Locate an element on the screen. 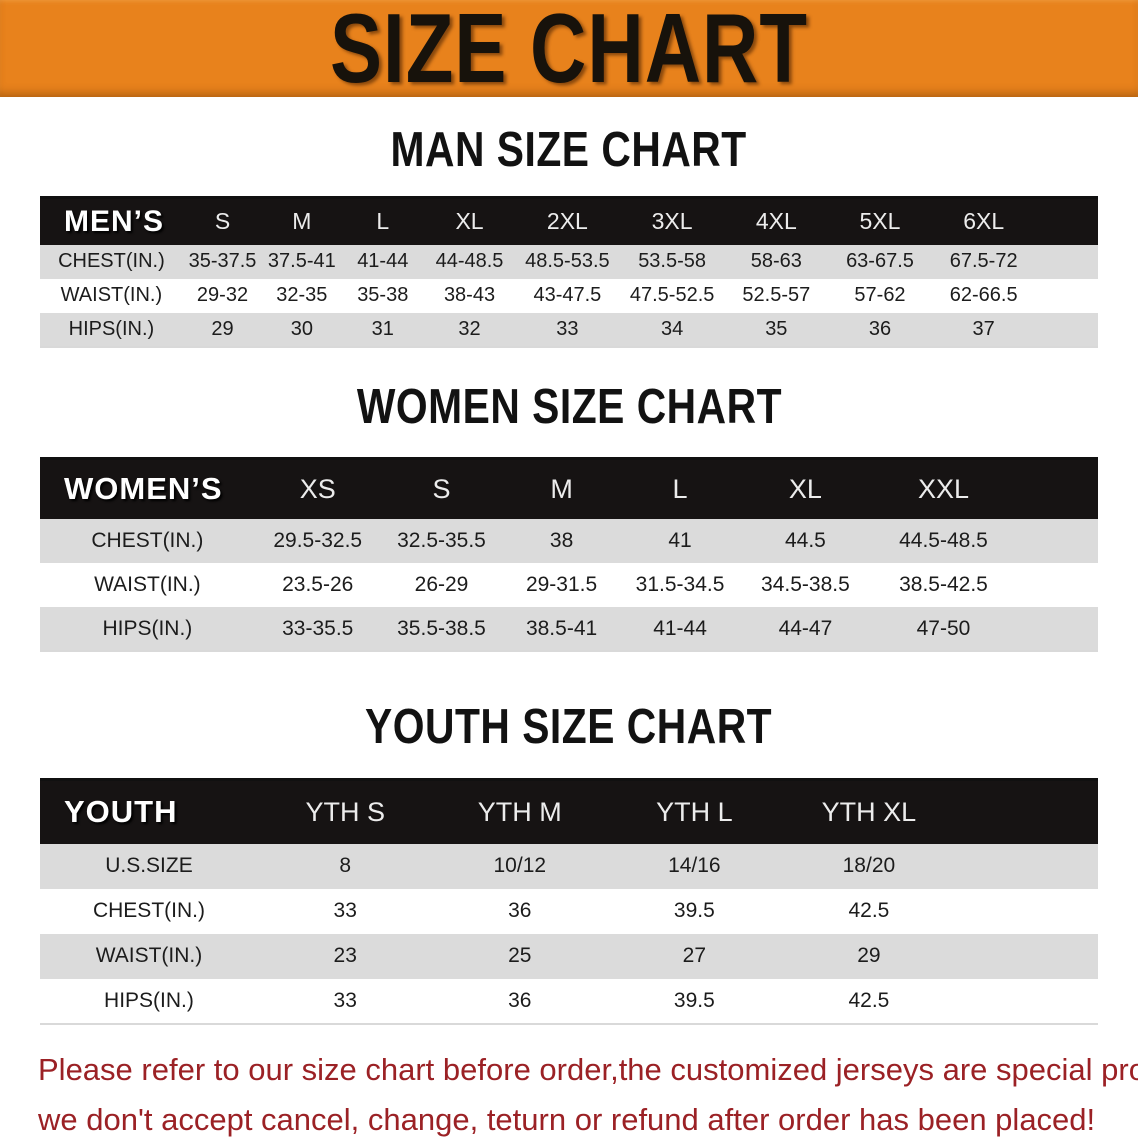 This screenshot has width=1138, height=1145. size-value-cell: 44-47 is located at coordinates (805, 629).